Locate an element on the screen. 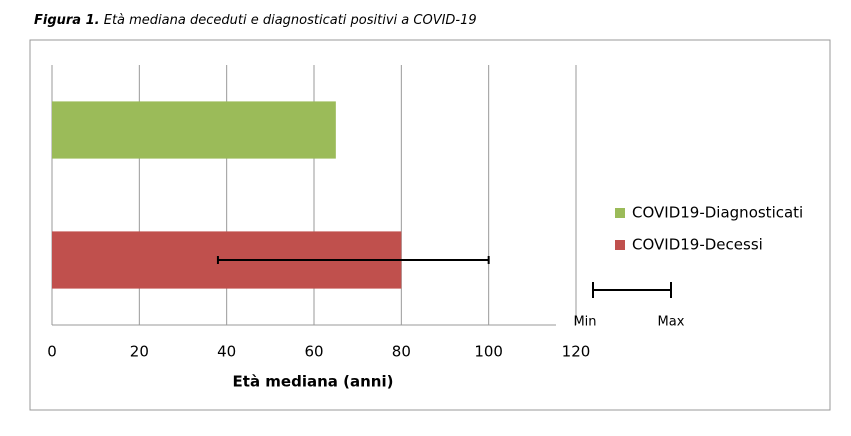  x-tick-label: 100 is located at coordinates (488, 352).